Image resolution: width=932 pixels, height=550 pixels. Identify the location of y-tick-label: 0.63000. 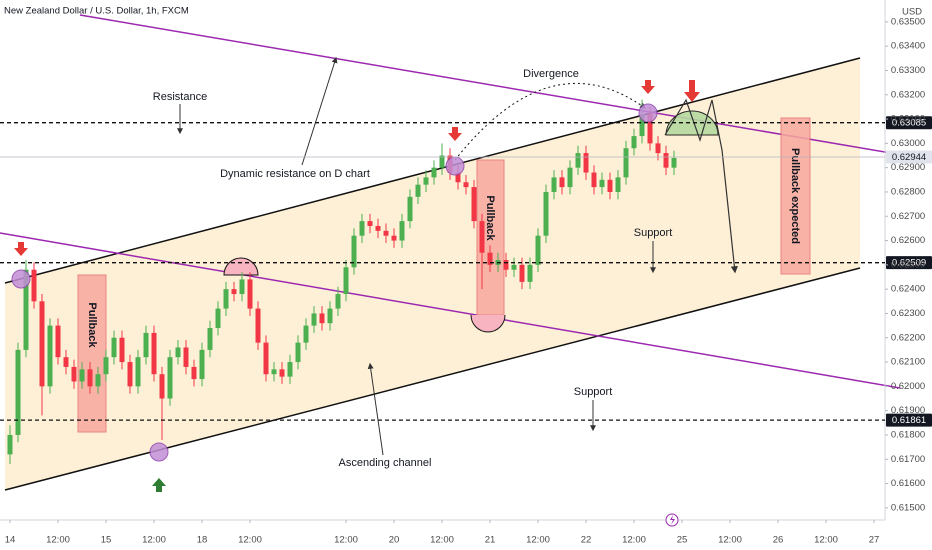
(908, 143).